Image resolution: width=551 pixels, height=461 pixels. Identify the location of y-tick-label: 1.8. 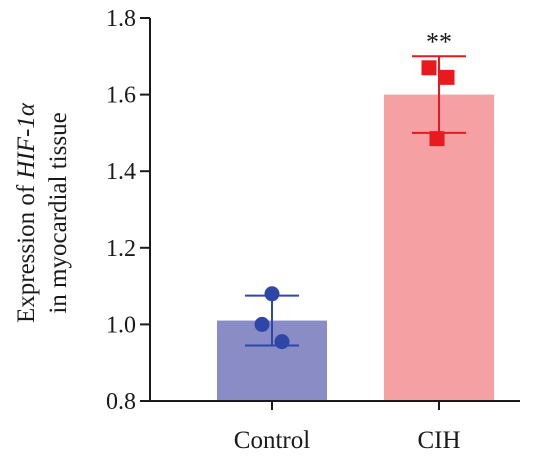
(121, 19).